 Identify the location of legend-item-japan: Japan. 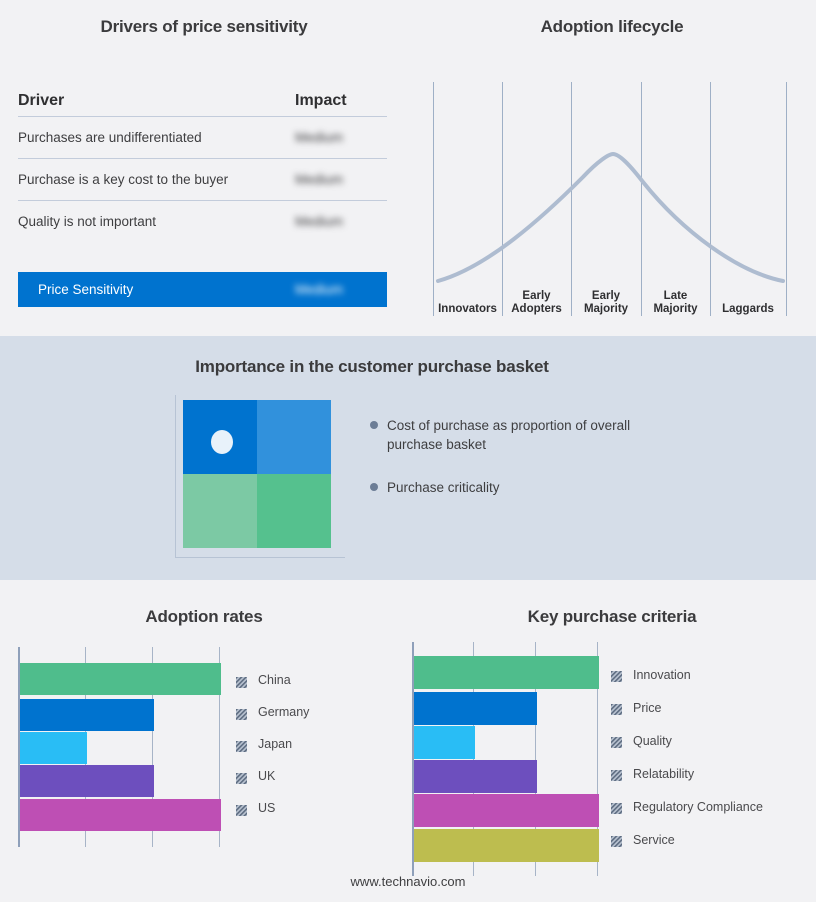
(272, 744).